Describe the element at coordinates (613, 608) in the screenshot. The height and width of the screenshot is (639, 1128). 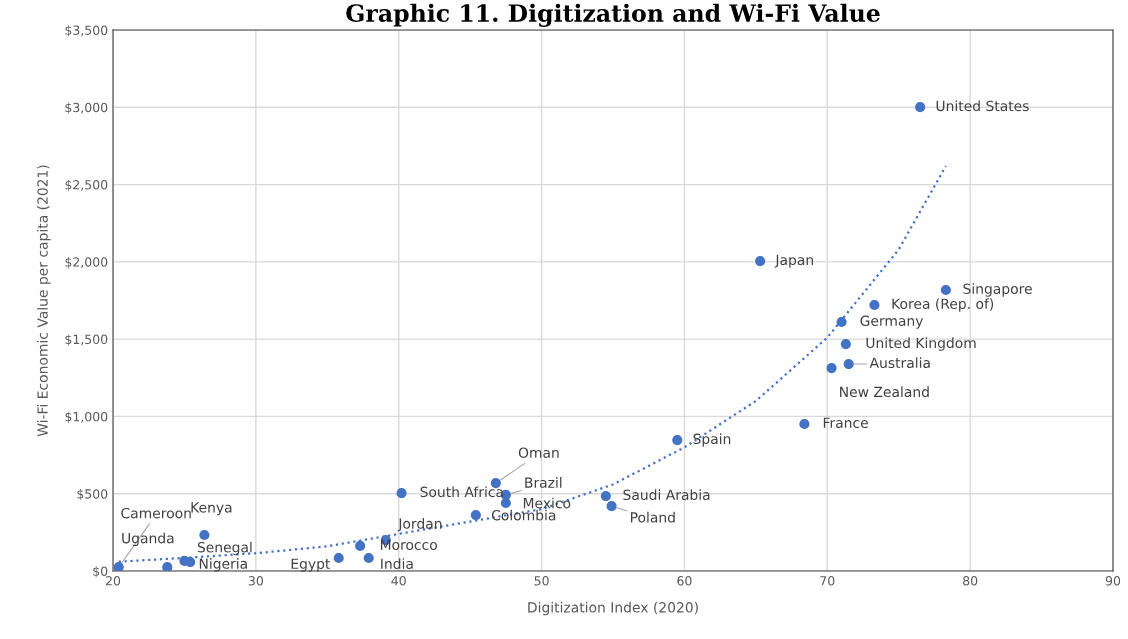
I see `x-axis-title: Digitization Index (2020)` at that location.